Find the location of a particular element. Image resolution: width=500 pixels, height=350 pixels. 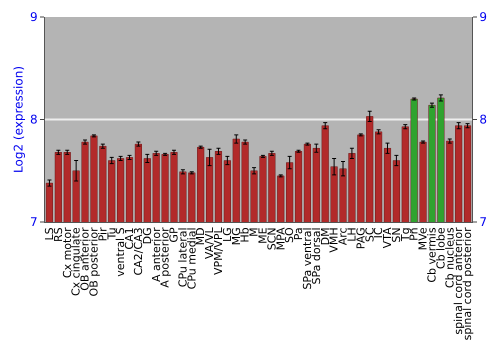

y-tick-label: 7 is located at coordinates (34, 222).